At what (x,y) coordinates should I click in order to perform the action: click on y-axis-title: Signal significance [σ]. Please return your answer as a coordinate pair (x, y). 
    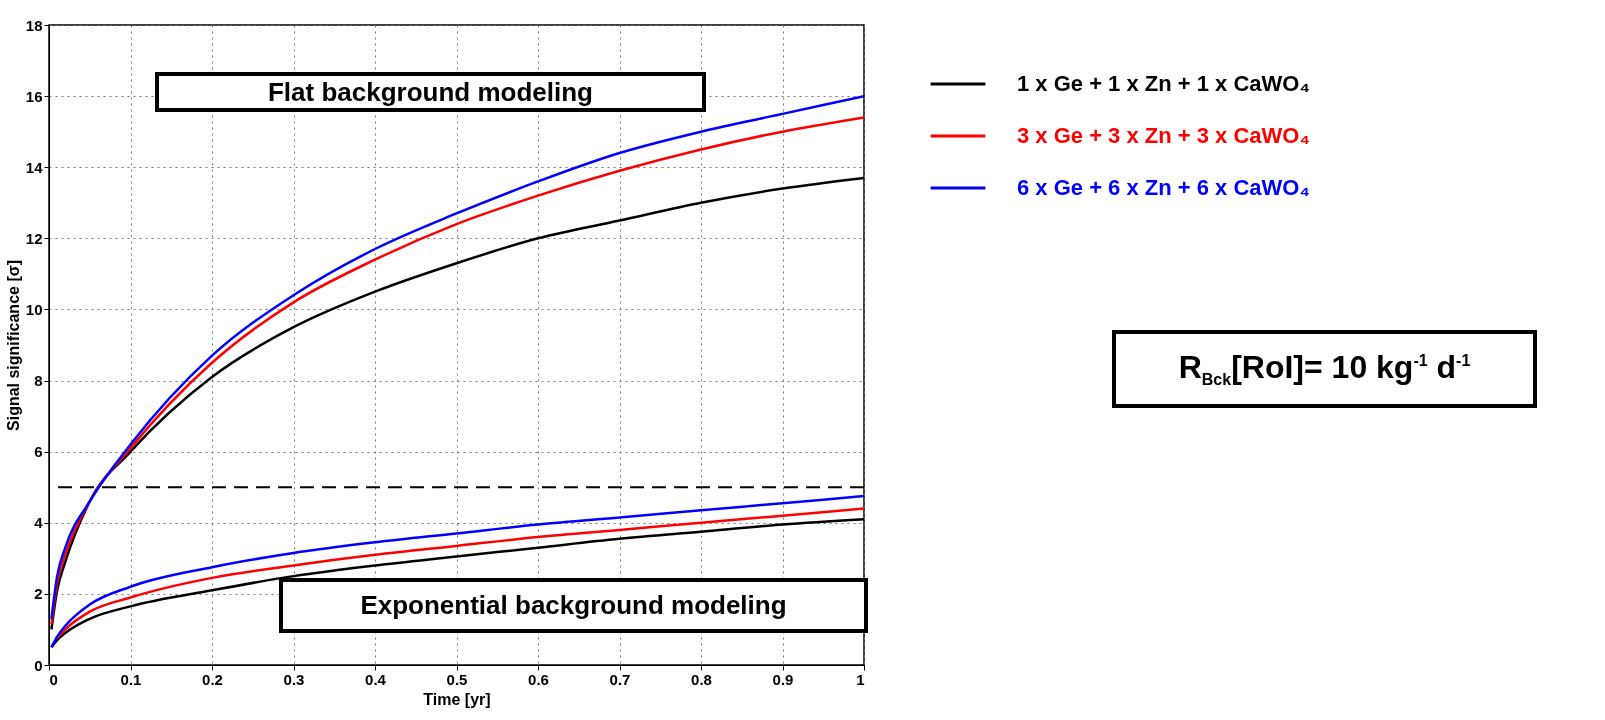
    Looking at the image, I should click on (13, 345).